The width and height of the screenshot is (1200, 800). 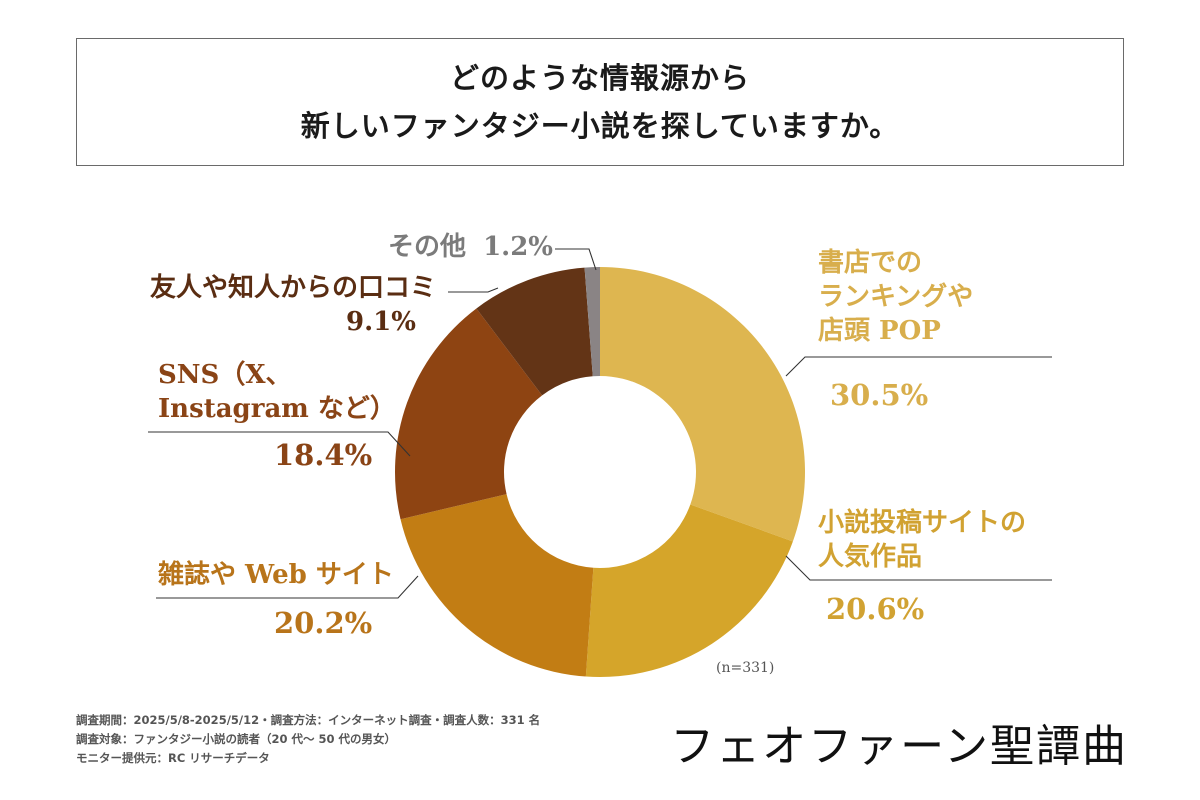 I want to click on label-word-of-mouth: 友人や知人からの口コミ 9.1%, so click(x=293, y=305).